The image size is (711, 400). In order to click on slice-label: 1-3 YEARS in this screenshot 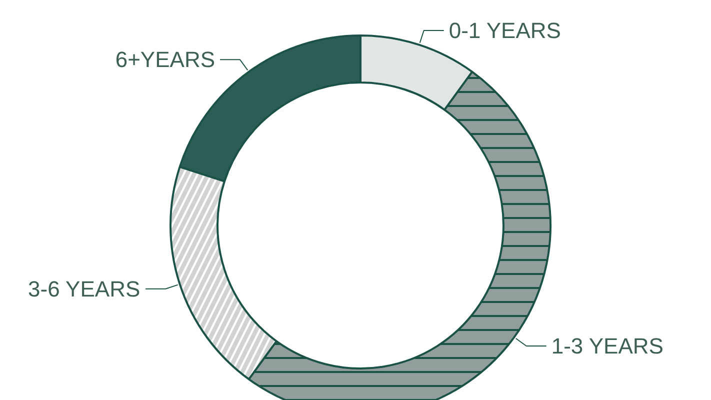, I will do `click(607, 345)`.